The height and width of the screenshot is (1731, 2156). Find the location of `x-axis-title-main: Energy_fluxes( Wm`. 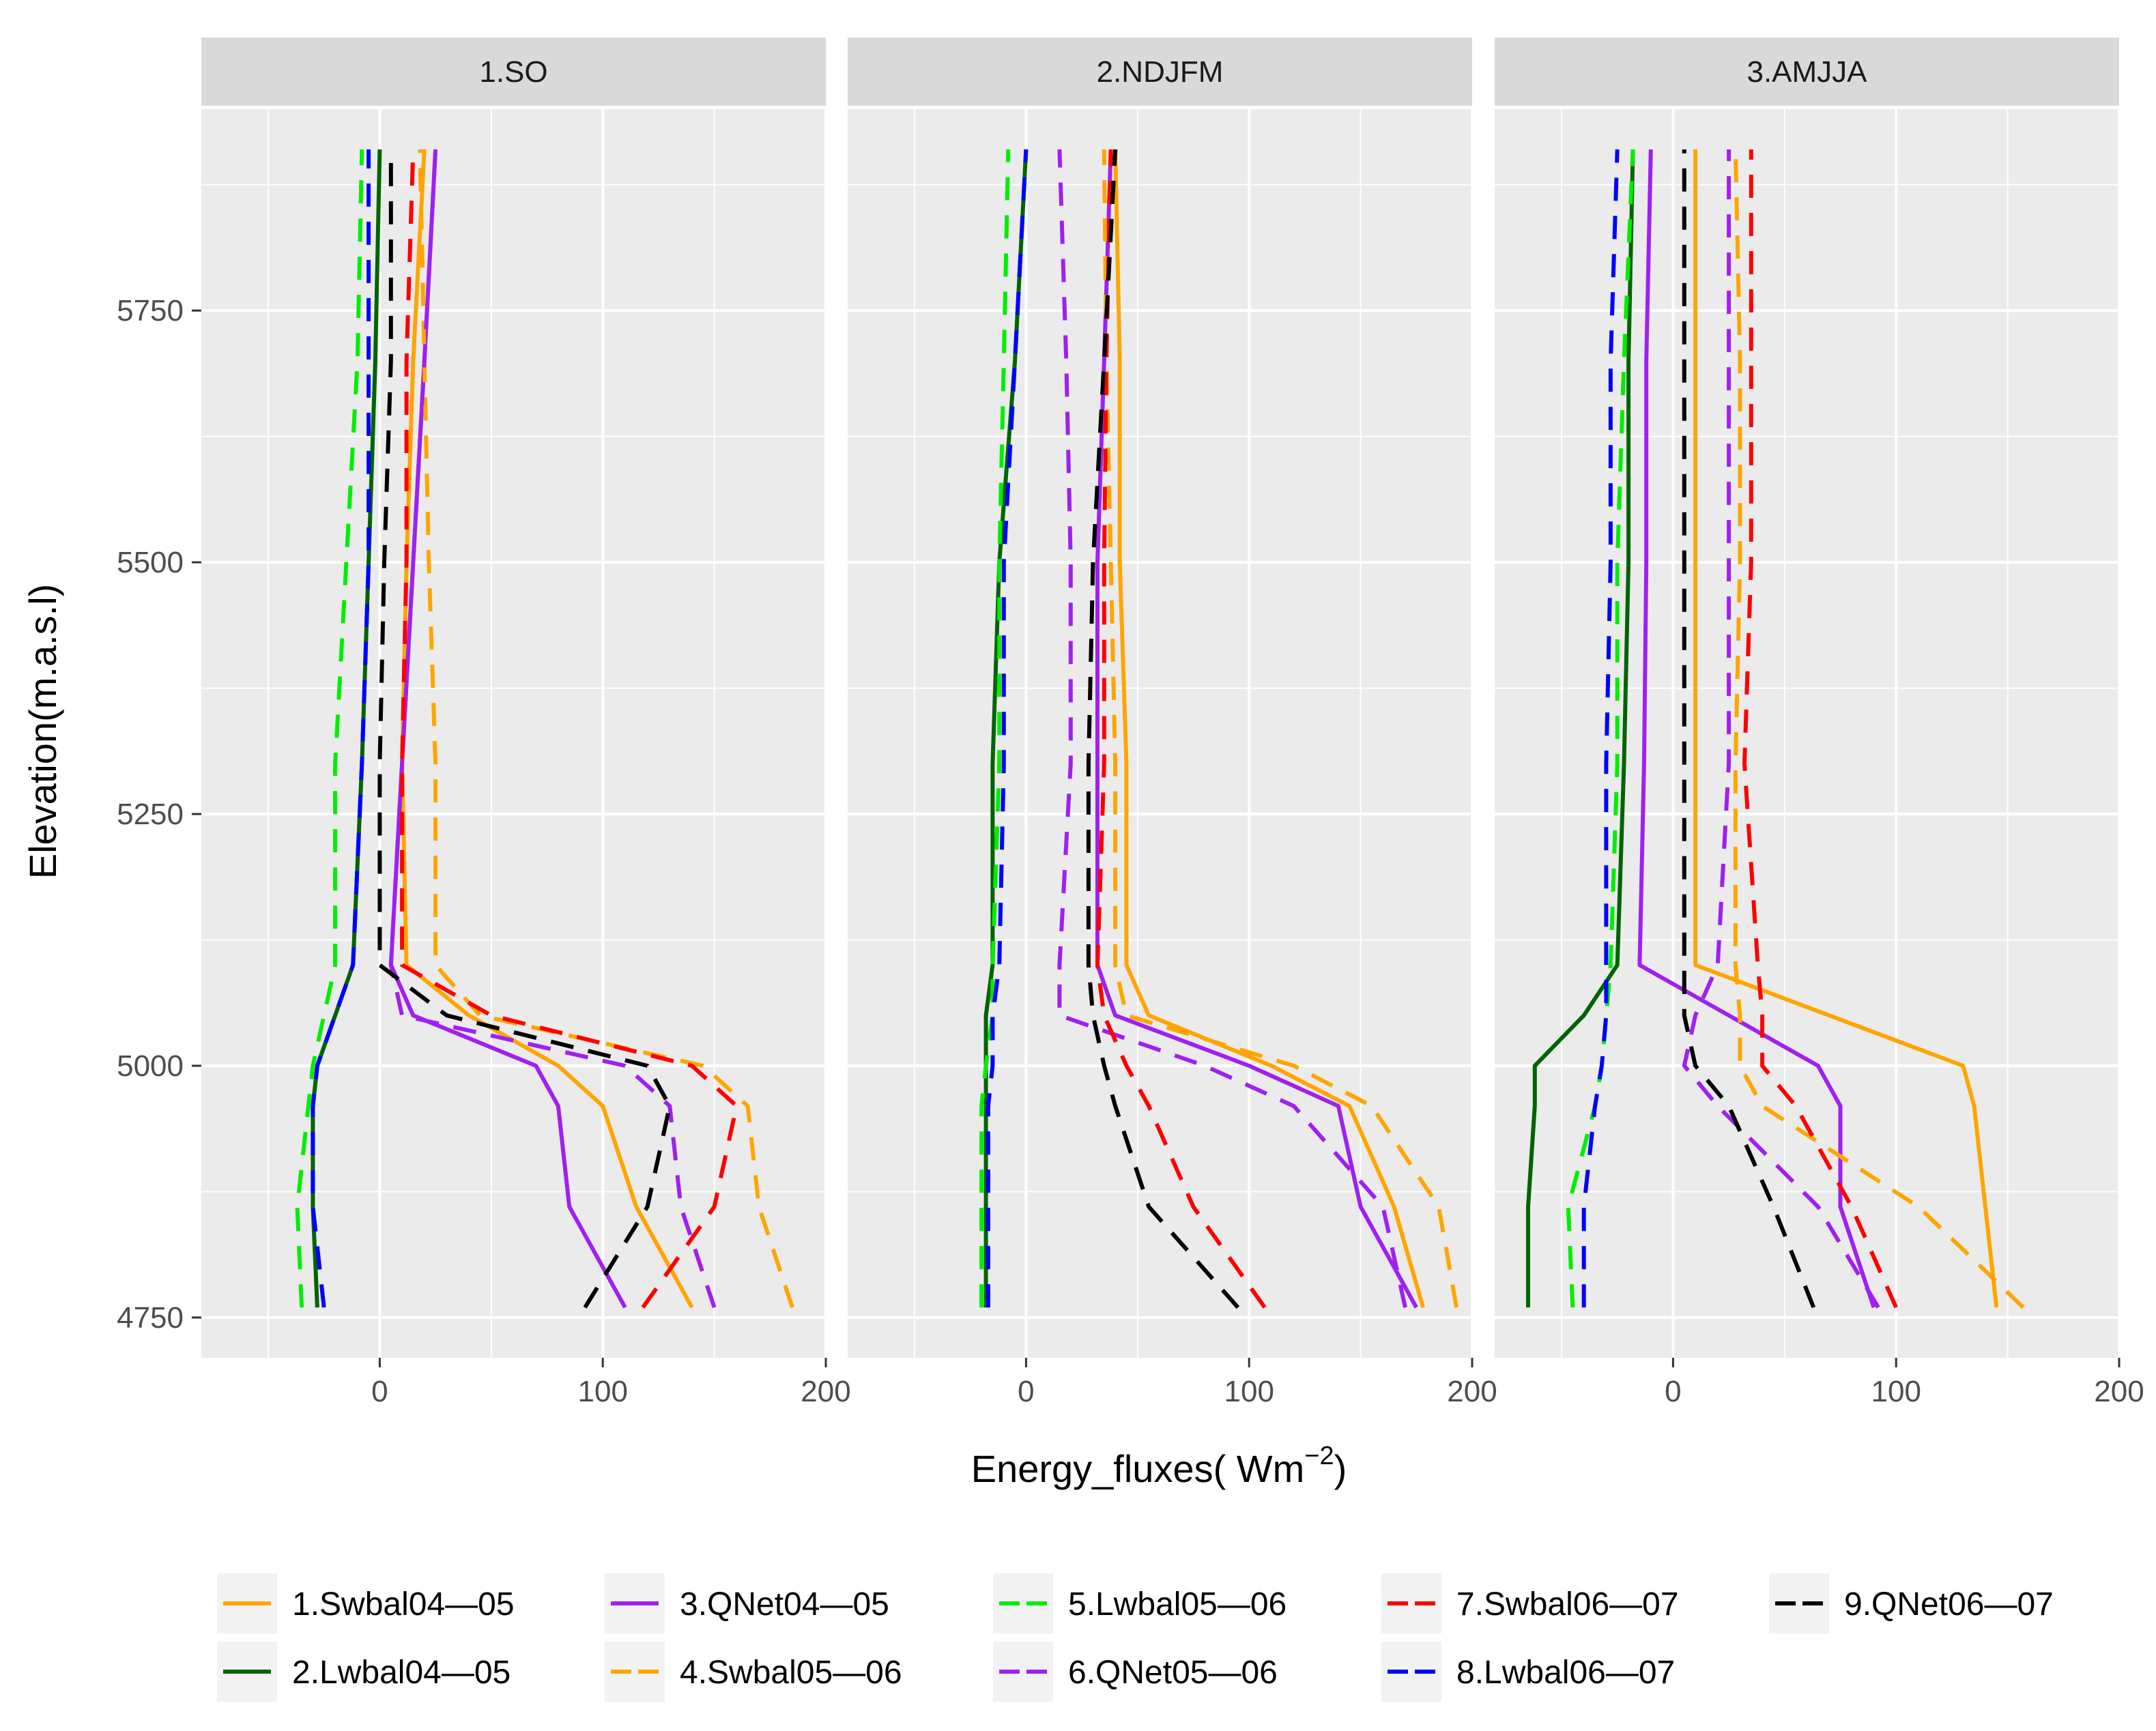

x-axis-title-main: Energy_fluxes( Wm is located at coordinates (1138, 1468).